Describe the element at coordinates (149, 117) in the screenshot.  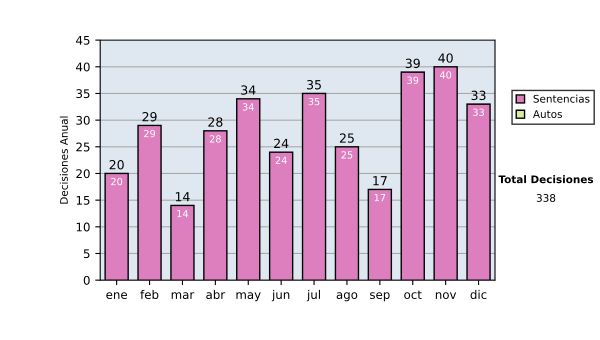
I see `total-label: 29` at that location.